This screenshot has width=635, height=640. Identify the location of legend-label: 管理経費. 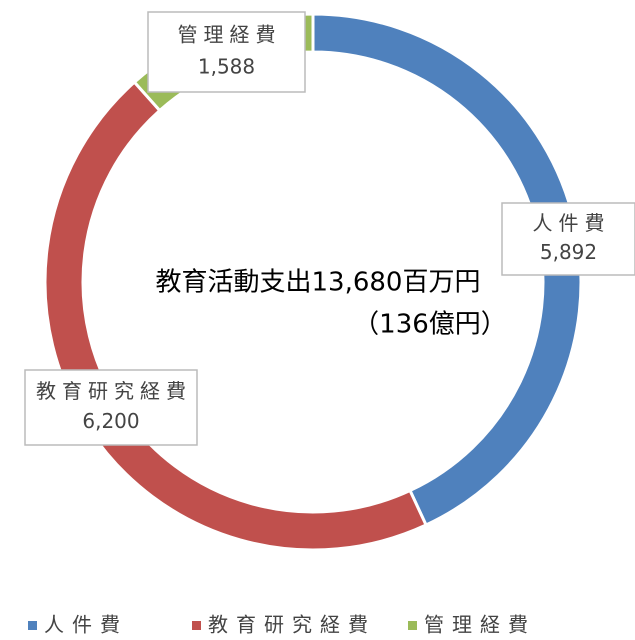
(480, 625).